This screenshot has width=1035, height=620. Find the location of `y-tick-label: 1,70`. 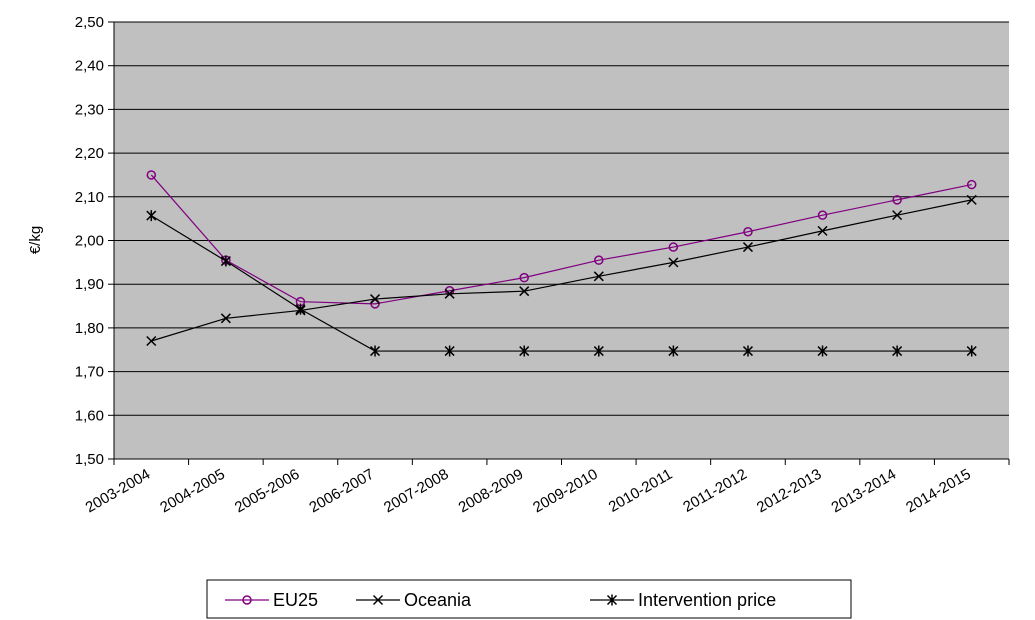

y-tick-label: 1,70 is located at coordinates (89, 372).